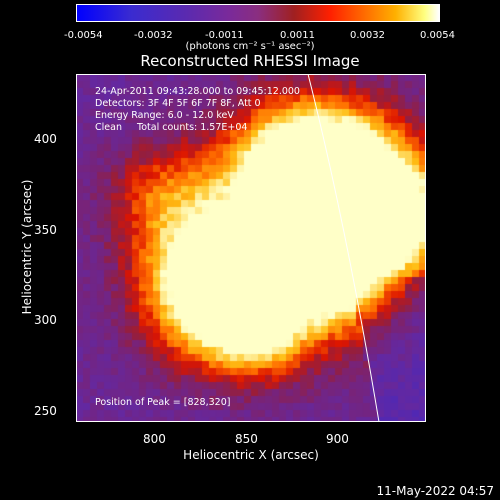 The width and height of the screenshot is (500, 500). What do you see at coordinates (258, 13) in the screenshot?
I see `colorbar` at bounding box center [258, 13].